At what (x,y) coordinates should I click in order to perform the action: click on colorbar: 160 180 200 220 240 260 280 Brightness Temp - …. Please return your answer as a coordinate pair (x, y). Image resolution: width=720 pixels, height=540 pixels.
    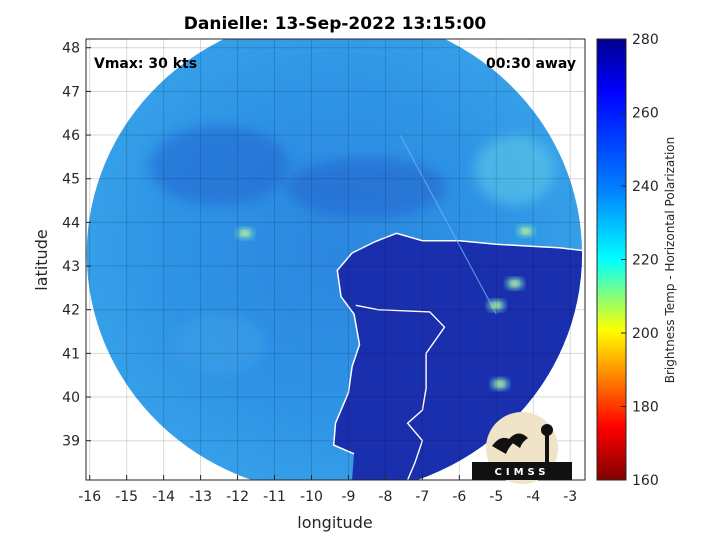
    Looking at the image, I should click on (636, 260).